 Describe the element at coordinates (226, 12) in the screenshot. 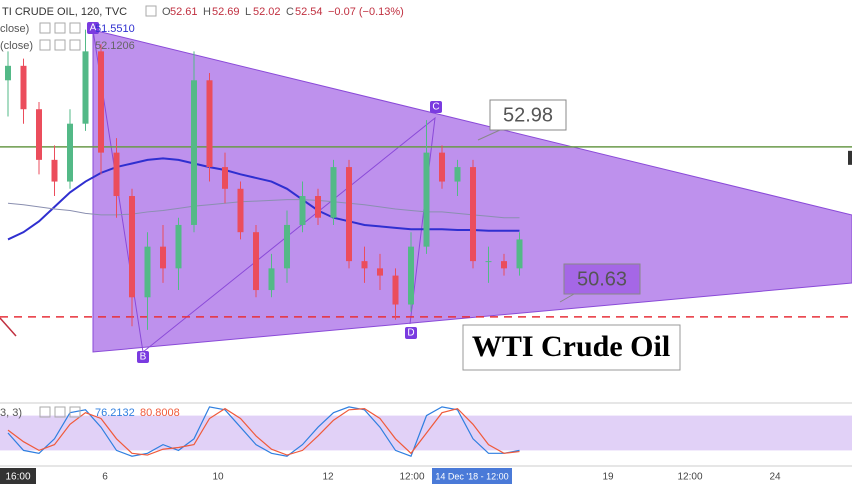

I see `ohlc-value: 52.69` at that location.